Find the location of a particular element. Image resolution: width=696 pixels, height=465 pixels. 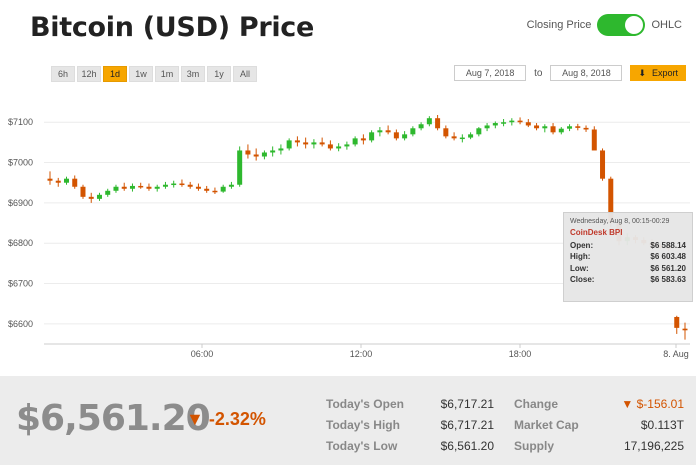

x-tick-label: 12:00 is located at coordinates (361, 354).